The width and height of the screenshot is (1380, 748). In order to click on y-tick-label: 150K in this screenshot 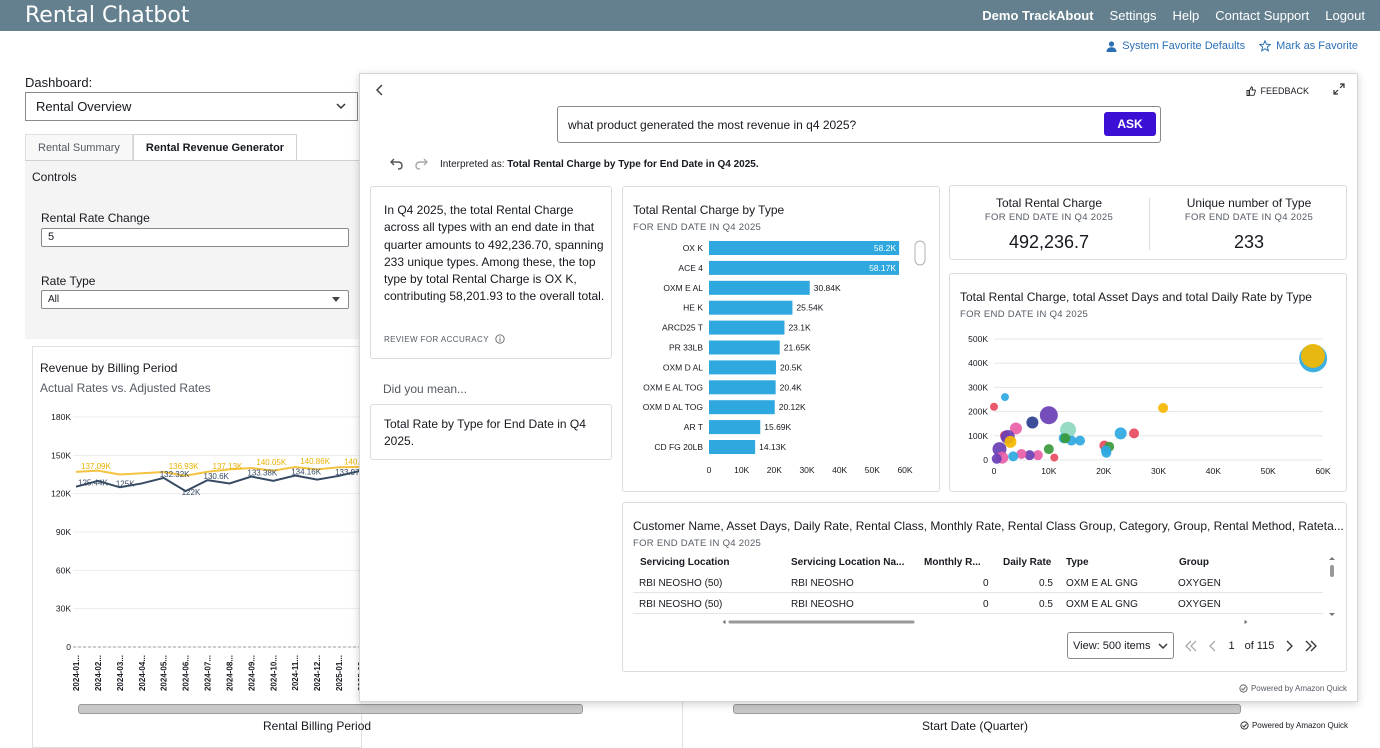, I will do `click(61, 455)`.